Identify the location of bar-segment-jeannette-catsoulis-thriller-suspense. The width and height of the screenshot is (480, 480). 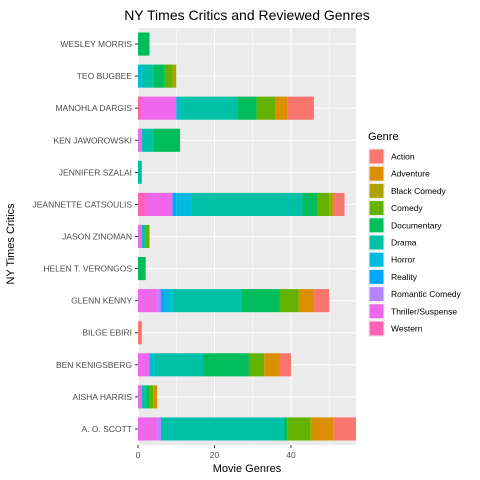
(159, 204).